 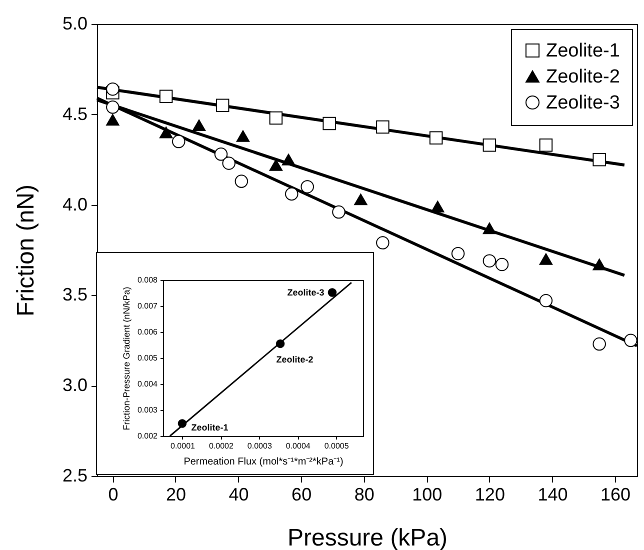 What do you see at coordinates (26, 250) in the screenshot?
I see `y-axis-title: Friction (nN)` at bounding box center [26, 250].